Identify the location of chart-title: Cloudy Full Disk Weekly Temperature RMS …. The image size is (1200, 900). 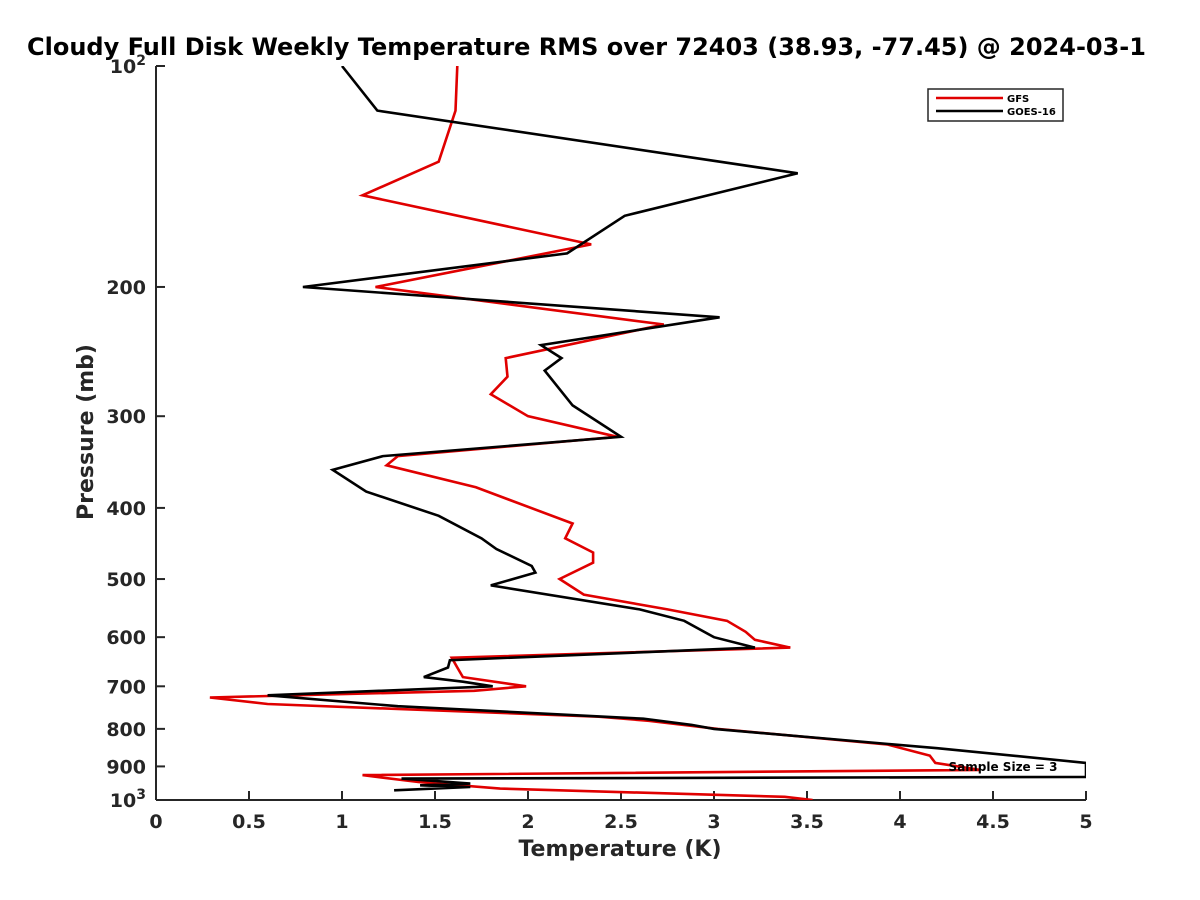
(586, 47).